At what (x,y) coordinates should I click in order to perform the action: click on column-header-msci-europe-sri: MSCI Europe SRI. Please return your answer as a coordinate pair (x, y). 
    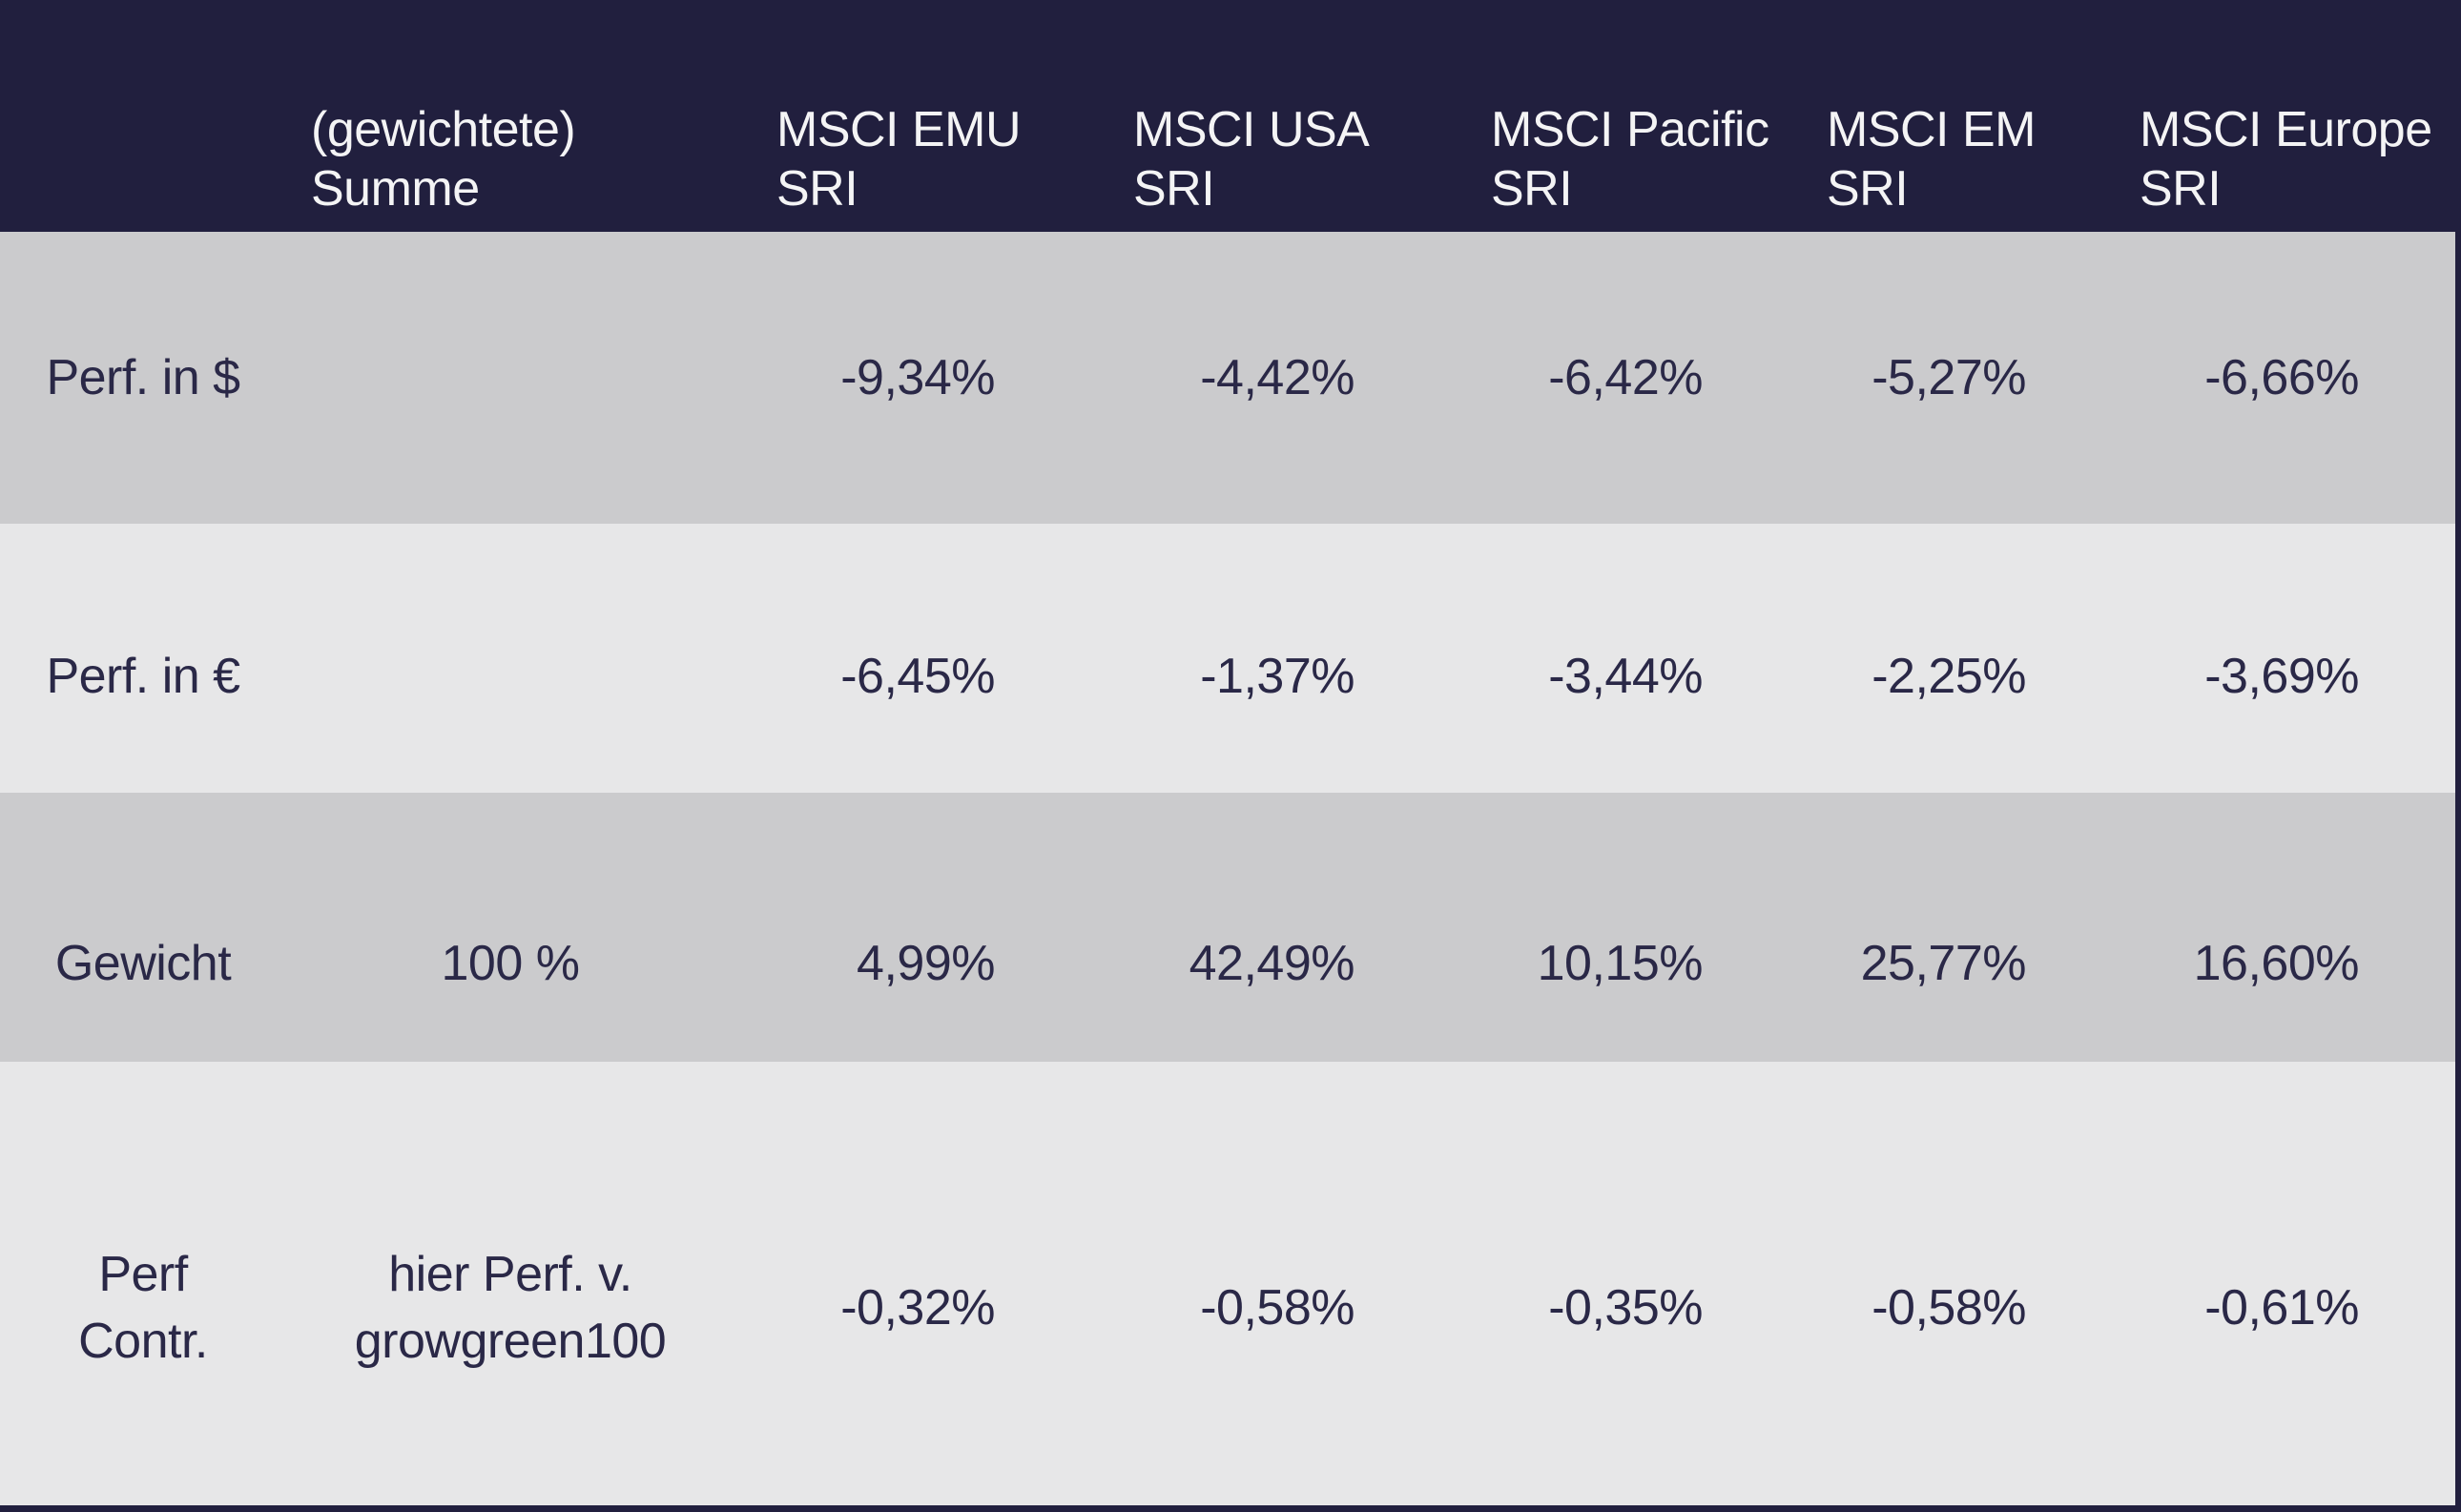
    Looking at the image, I should click on (2286, 159).